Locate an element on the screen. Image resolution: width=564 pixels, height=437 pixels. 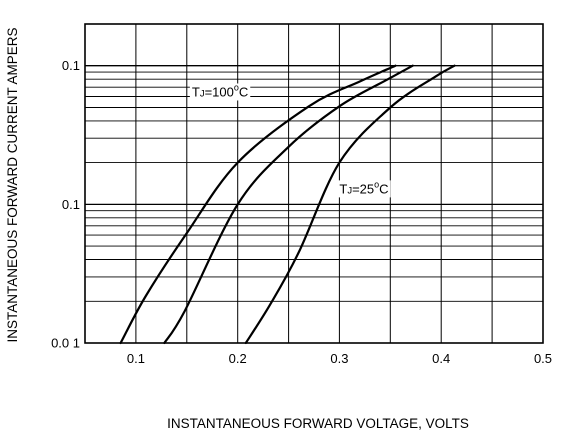
temperature-annotation: TJ=100oC is located at coordinates (220, 91).